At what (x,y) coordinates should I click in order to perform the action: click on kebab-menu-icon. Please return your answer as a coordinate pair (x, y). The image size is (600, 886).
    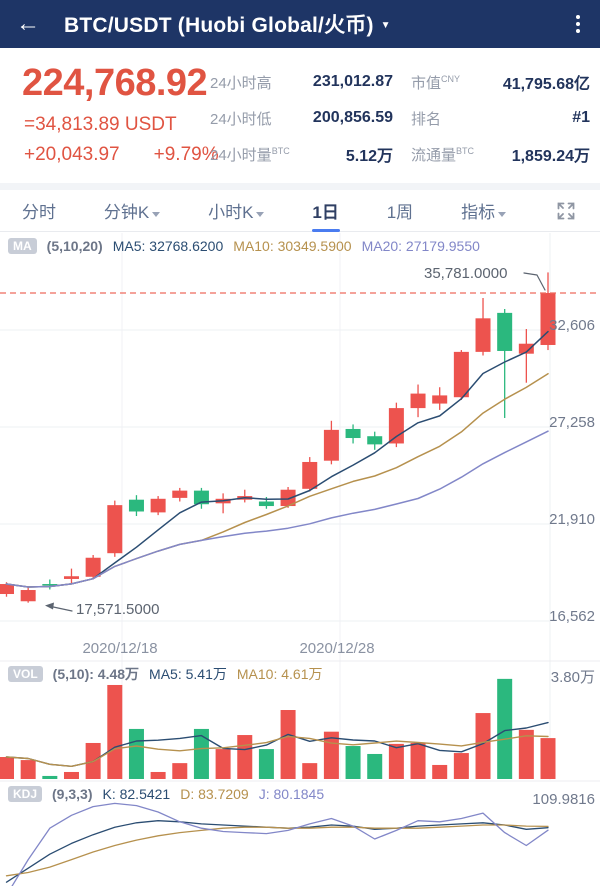
    Looking at the image, I should click on (578, 24).